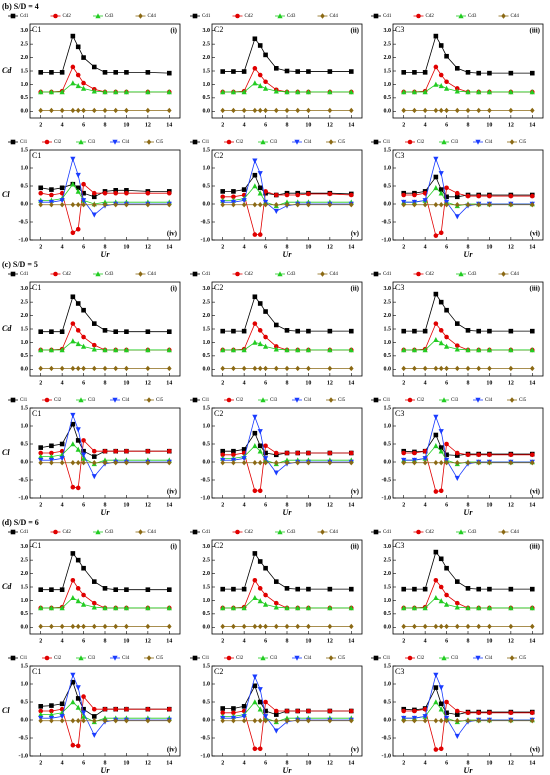 The image size is (550, 775). What do you see at coordinates (218, 671) in the screenshot?
I see `panel-label: C2` at bounding box center [218, 671].